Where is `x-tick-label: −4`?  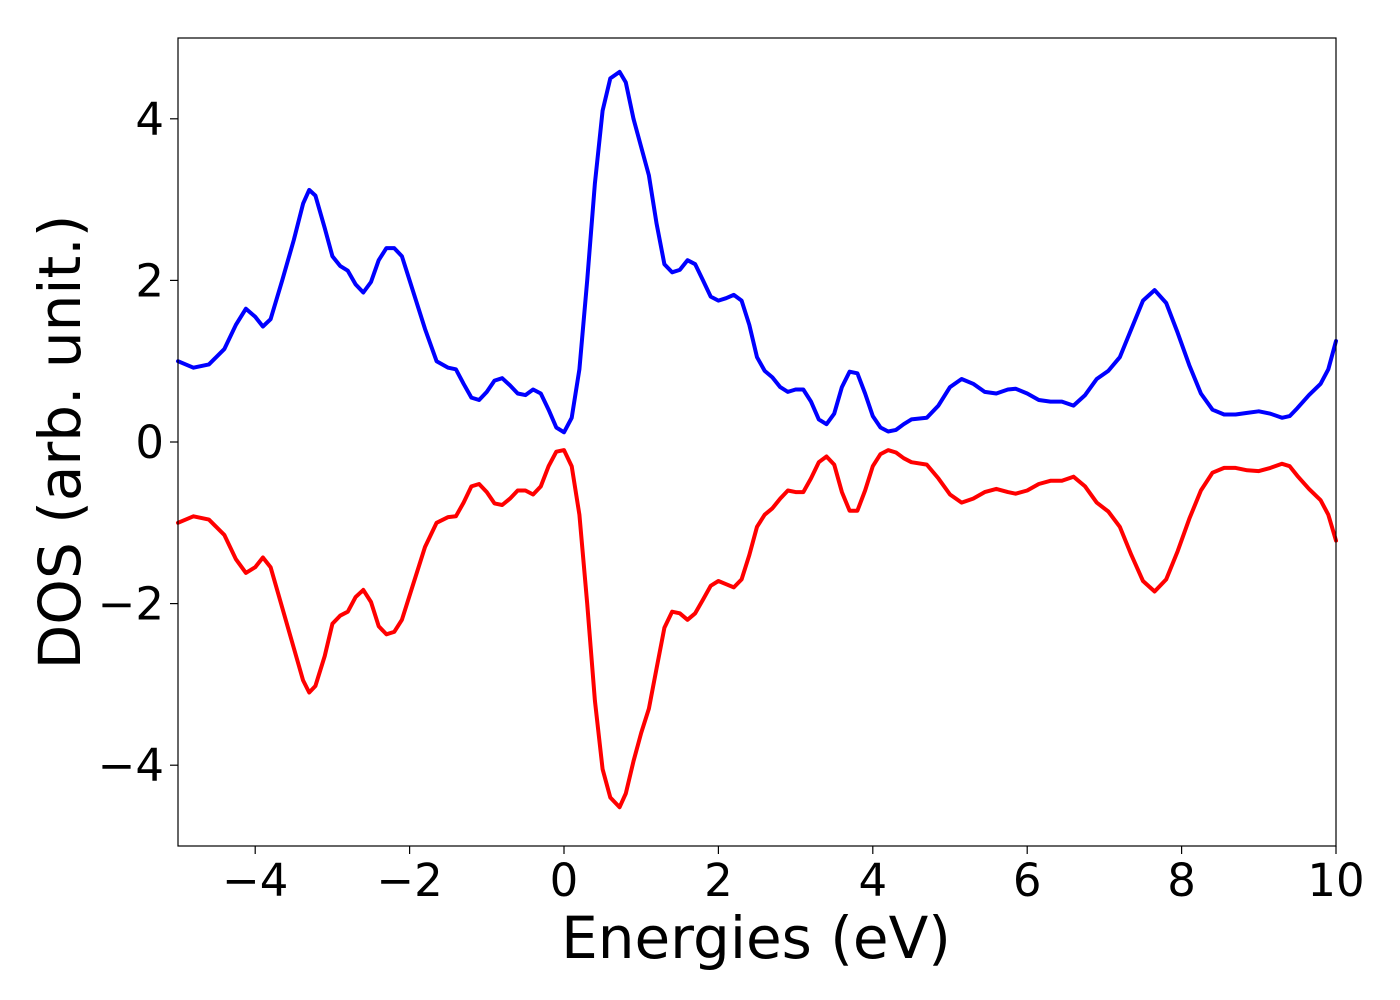
x-tick-label: −4 is located at coordinates (255, 880).